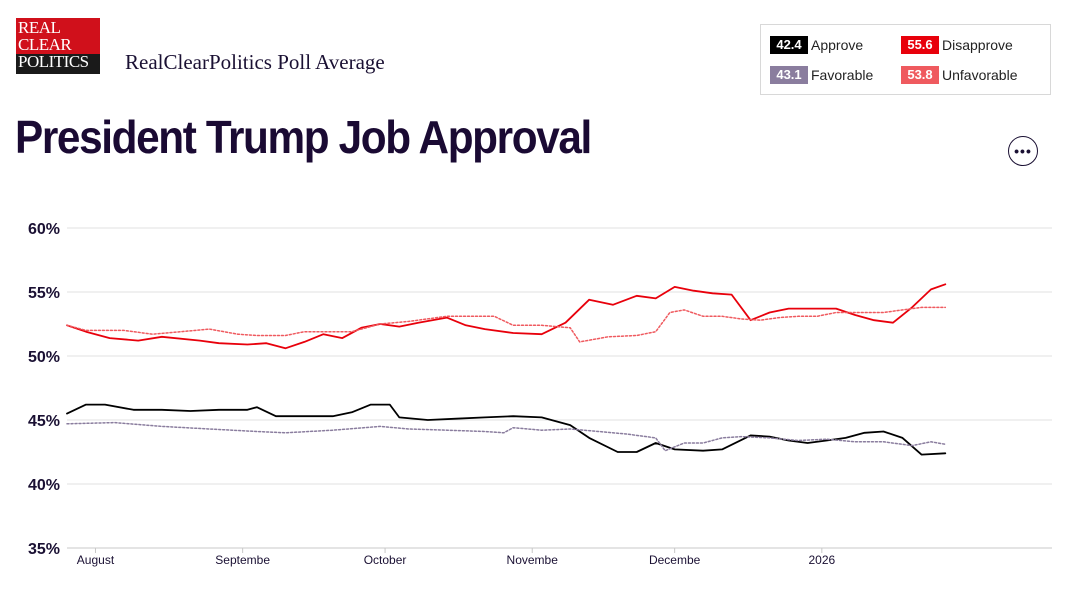 The width and height of the screenshot is (1071, 595). Describe the element at coordinates (675, 560) in the screenshot. I see `x-tick-label-decembe: Decembe` at that location.